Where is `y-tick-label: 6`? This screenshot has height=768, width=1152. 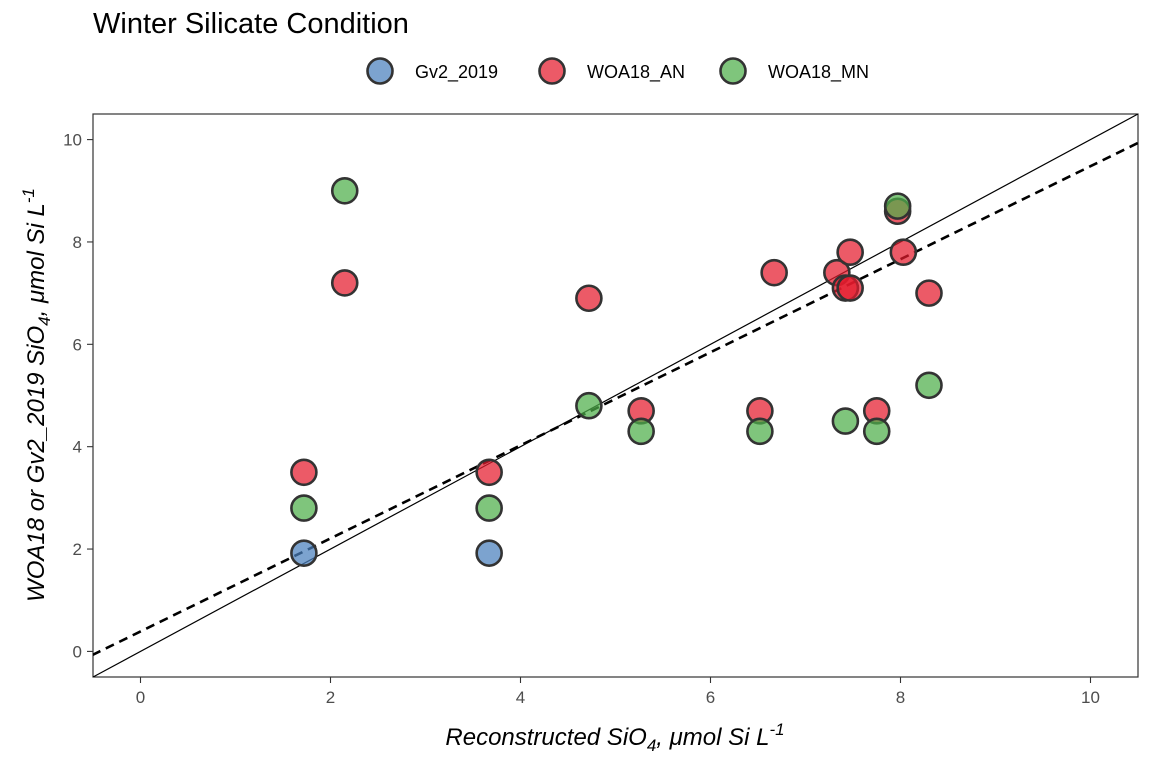
y-tick-label: 6 is located at coordinates (77, 344).